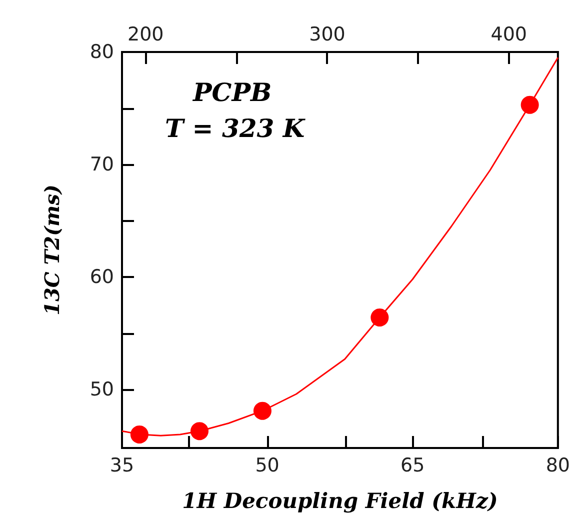  I want to click on annotation: PCPB, so click(232, 92).